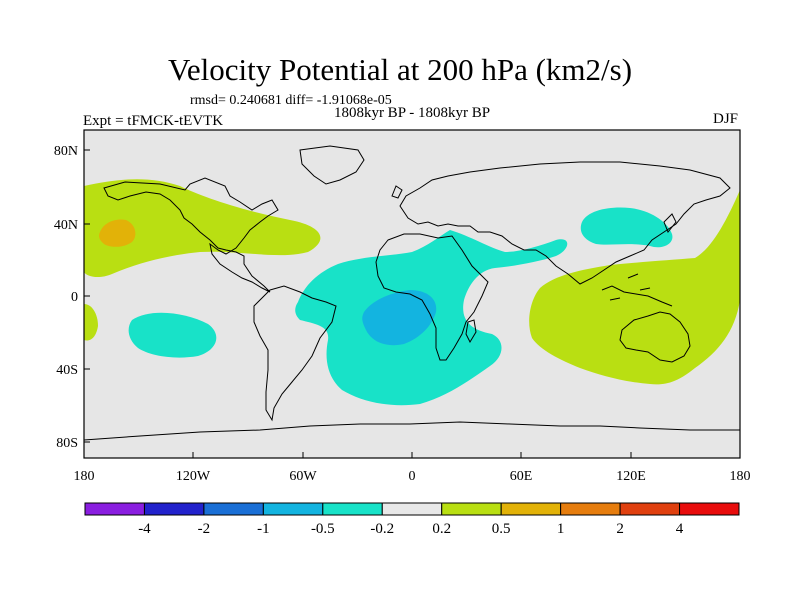  I want to click on colorbar-label: 0.5, so click(501, 529).